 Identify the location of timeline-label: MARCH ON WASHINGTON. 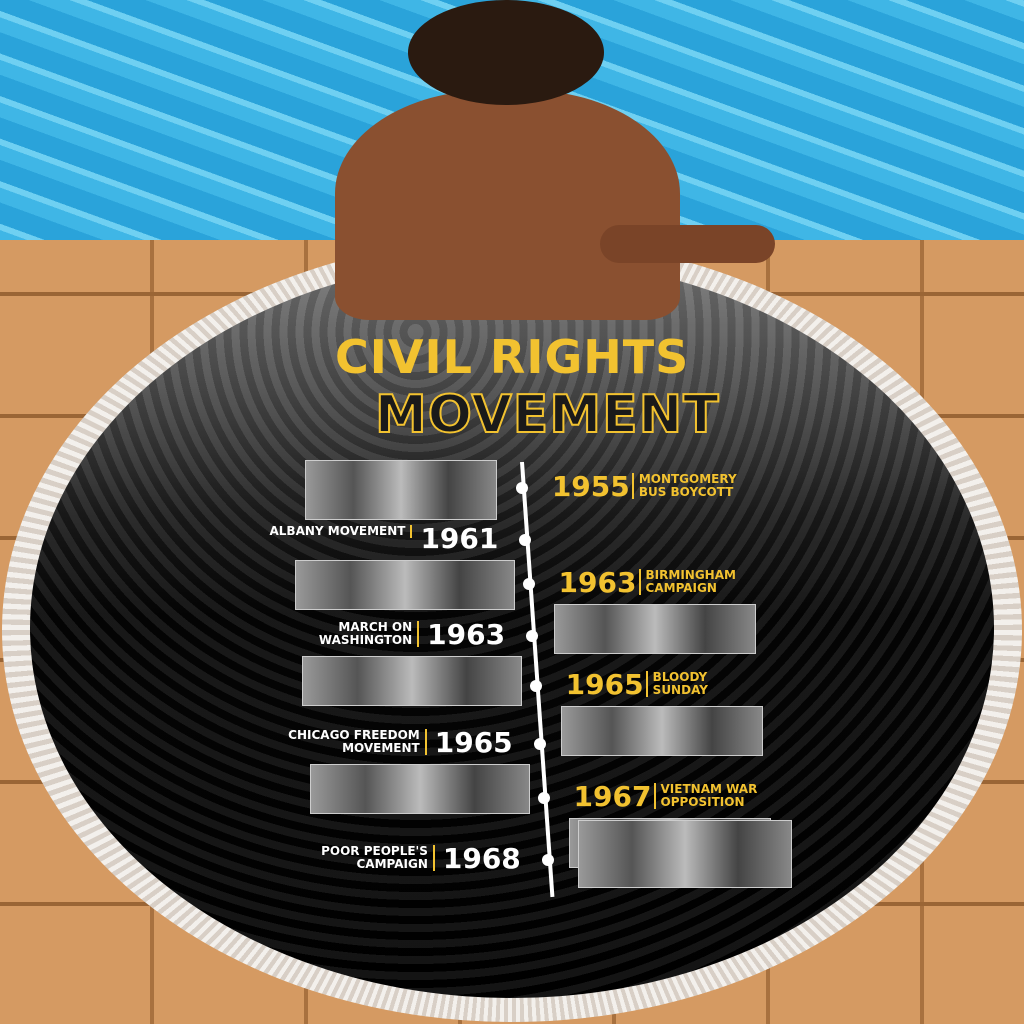
(341, 634).